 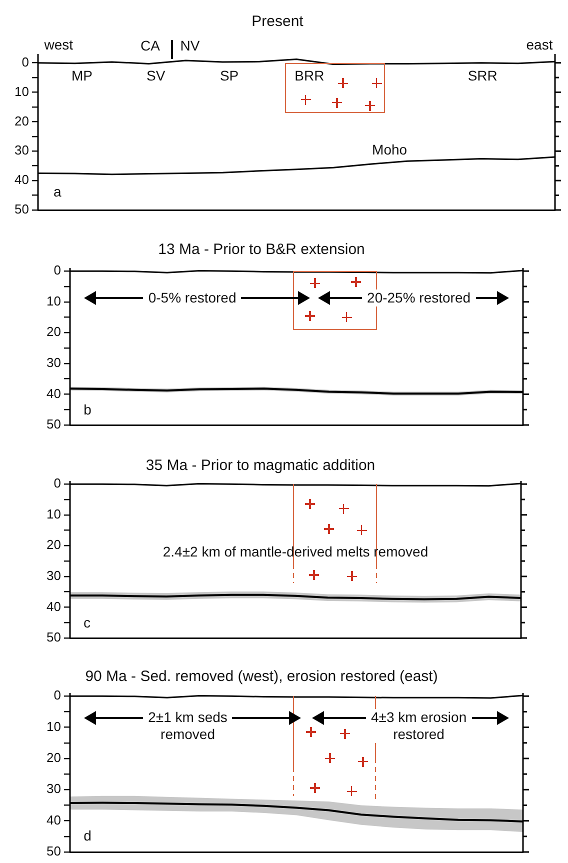 What do you see at coordinates (419, 298) in the screenshot?
I see `annotation: 20-25% restored` at bounding box center [419, 298].